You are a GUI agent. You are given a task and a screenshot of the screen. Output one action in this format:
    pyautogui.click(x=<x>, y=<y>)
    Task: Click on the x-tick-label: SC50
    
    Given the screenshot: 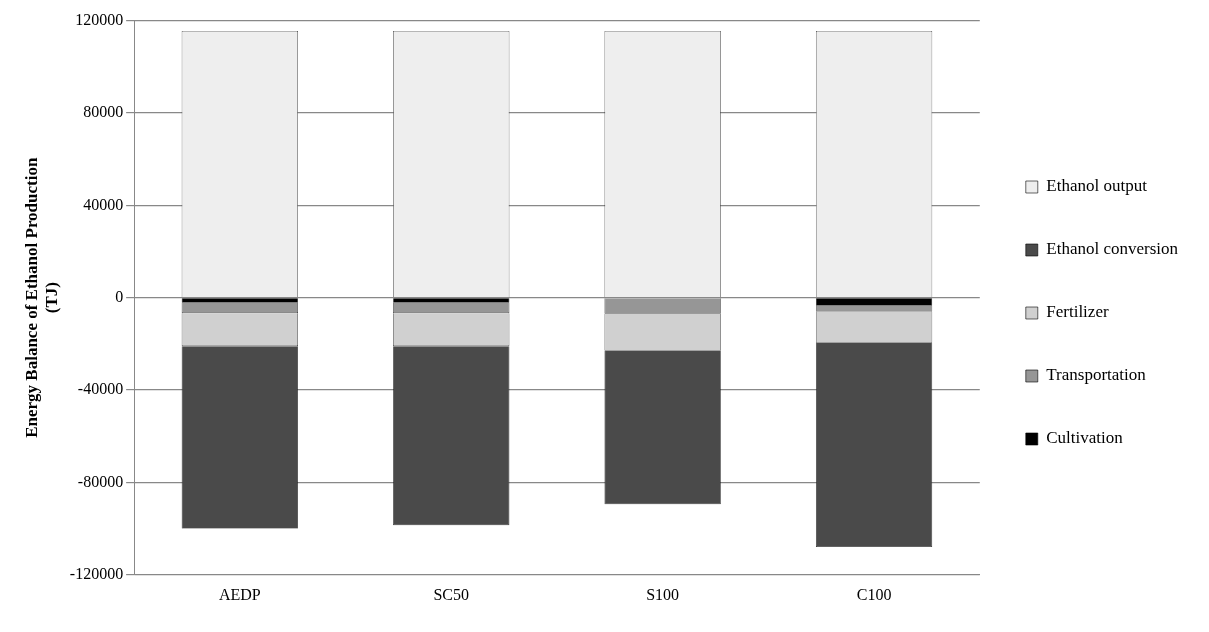 What is the action you would take?
    pyautogui.click(x=451, y=594)
    